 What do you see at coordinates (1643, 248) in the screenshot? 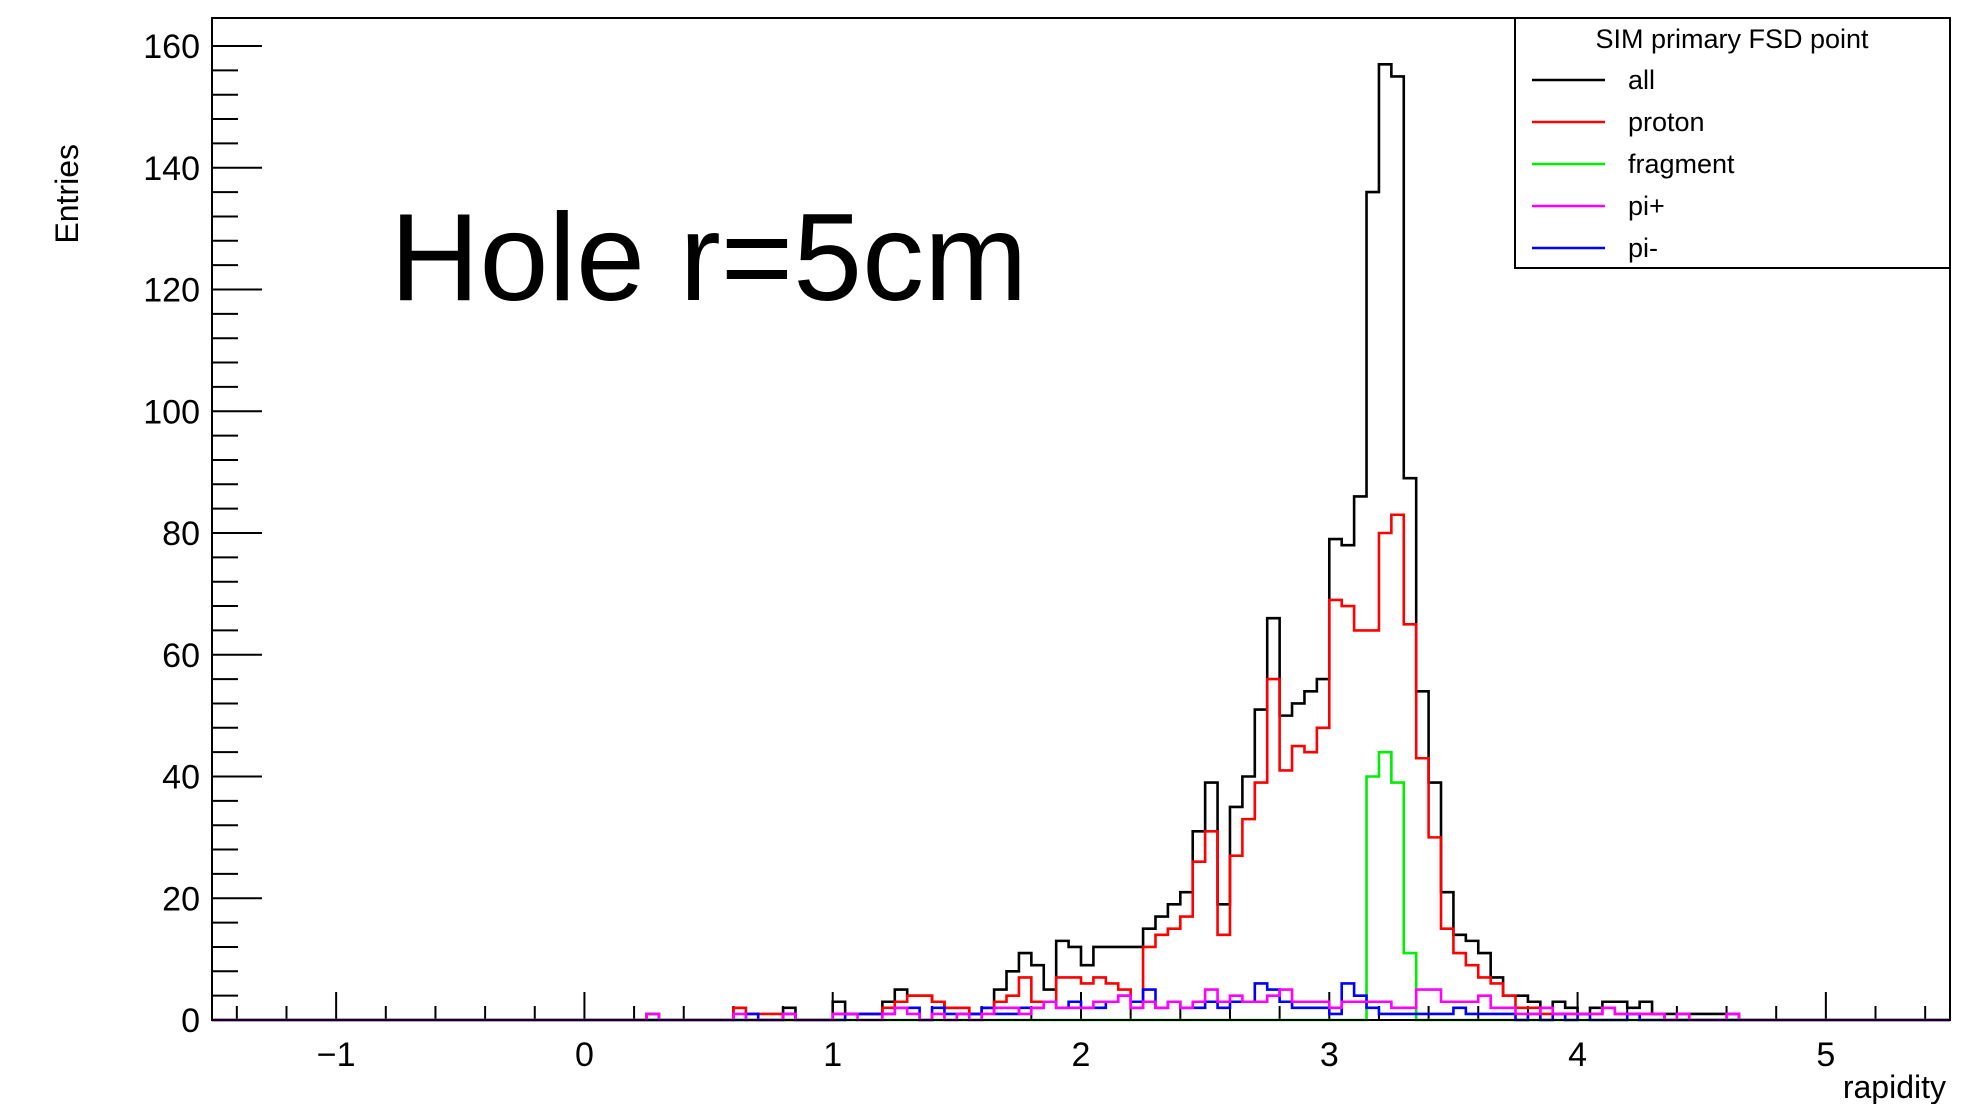
I see `legend-entry-label: pi-` at bounding box center [1643, 248].